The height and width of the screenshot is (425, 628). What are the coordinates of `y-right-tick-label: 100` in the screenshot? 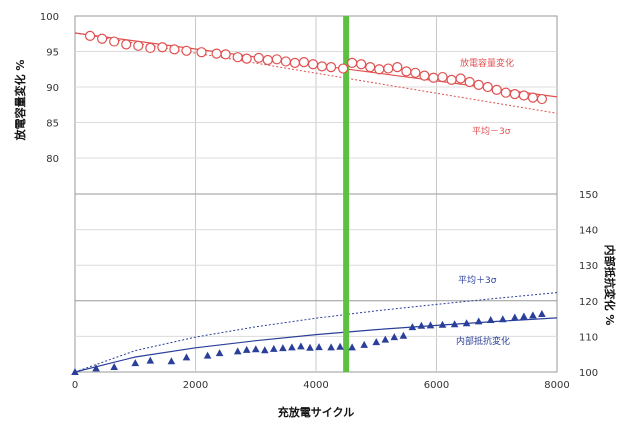 It's located at (588, 373).